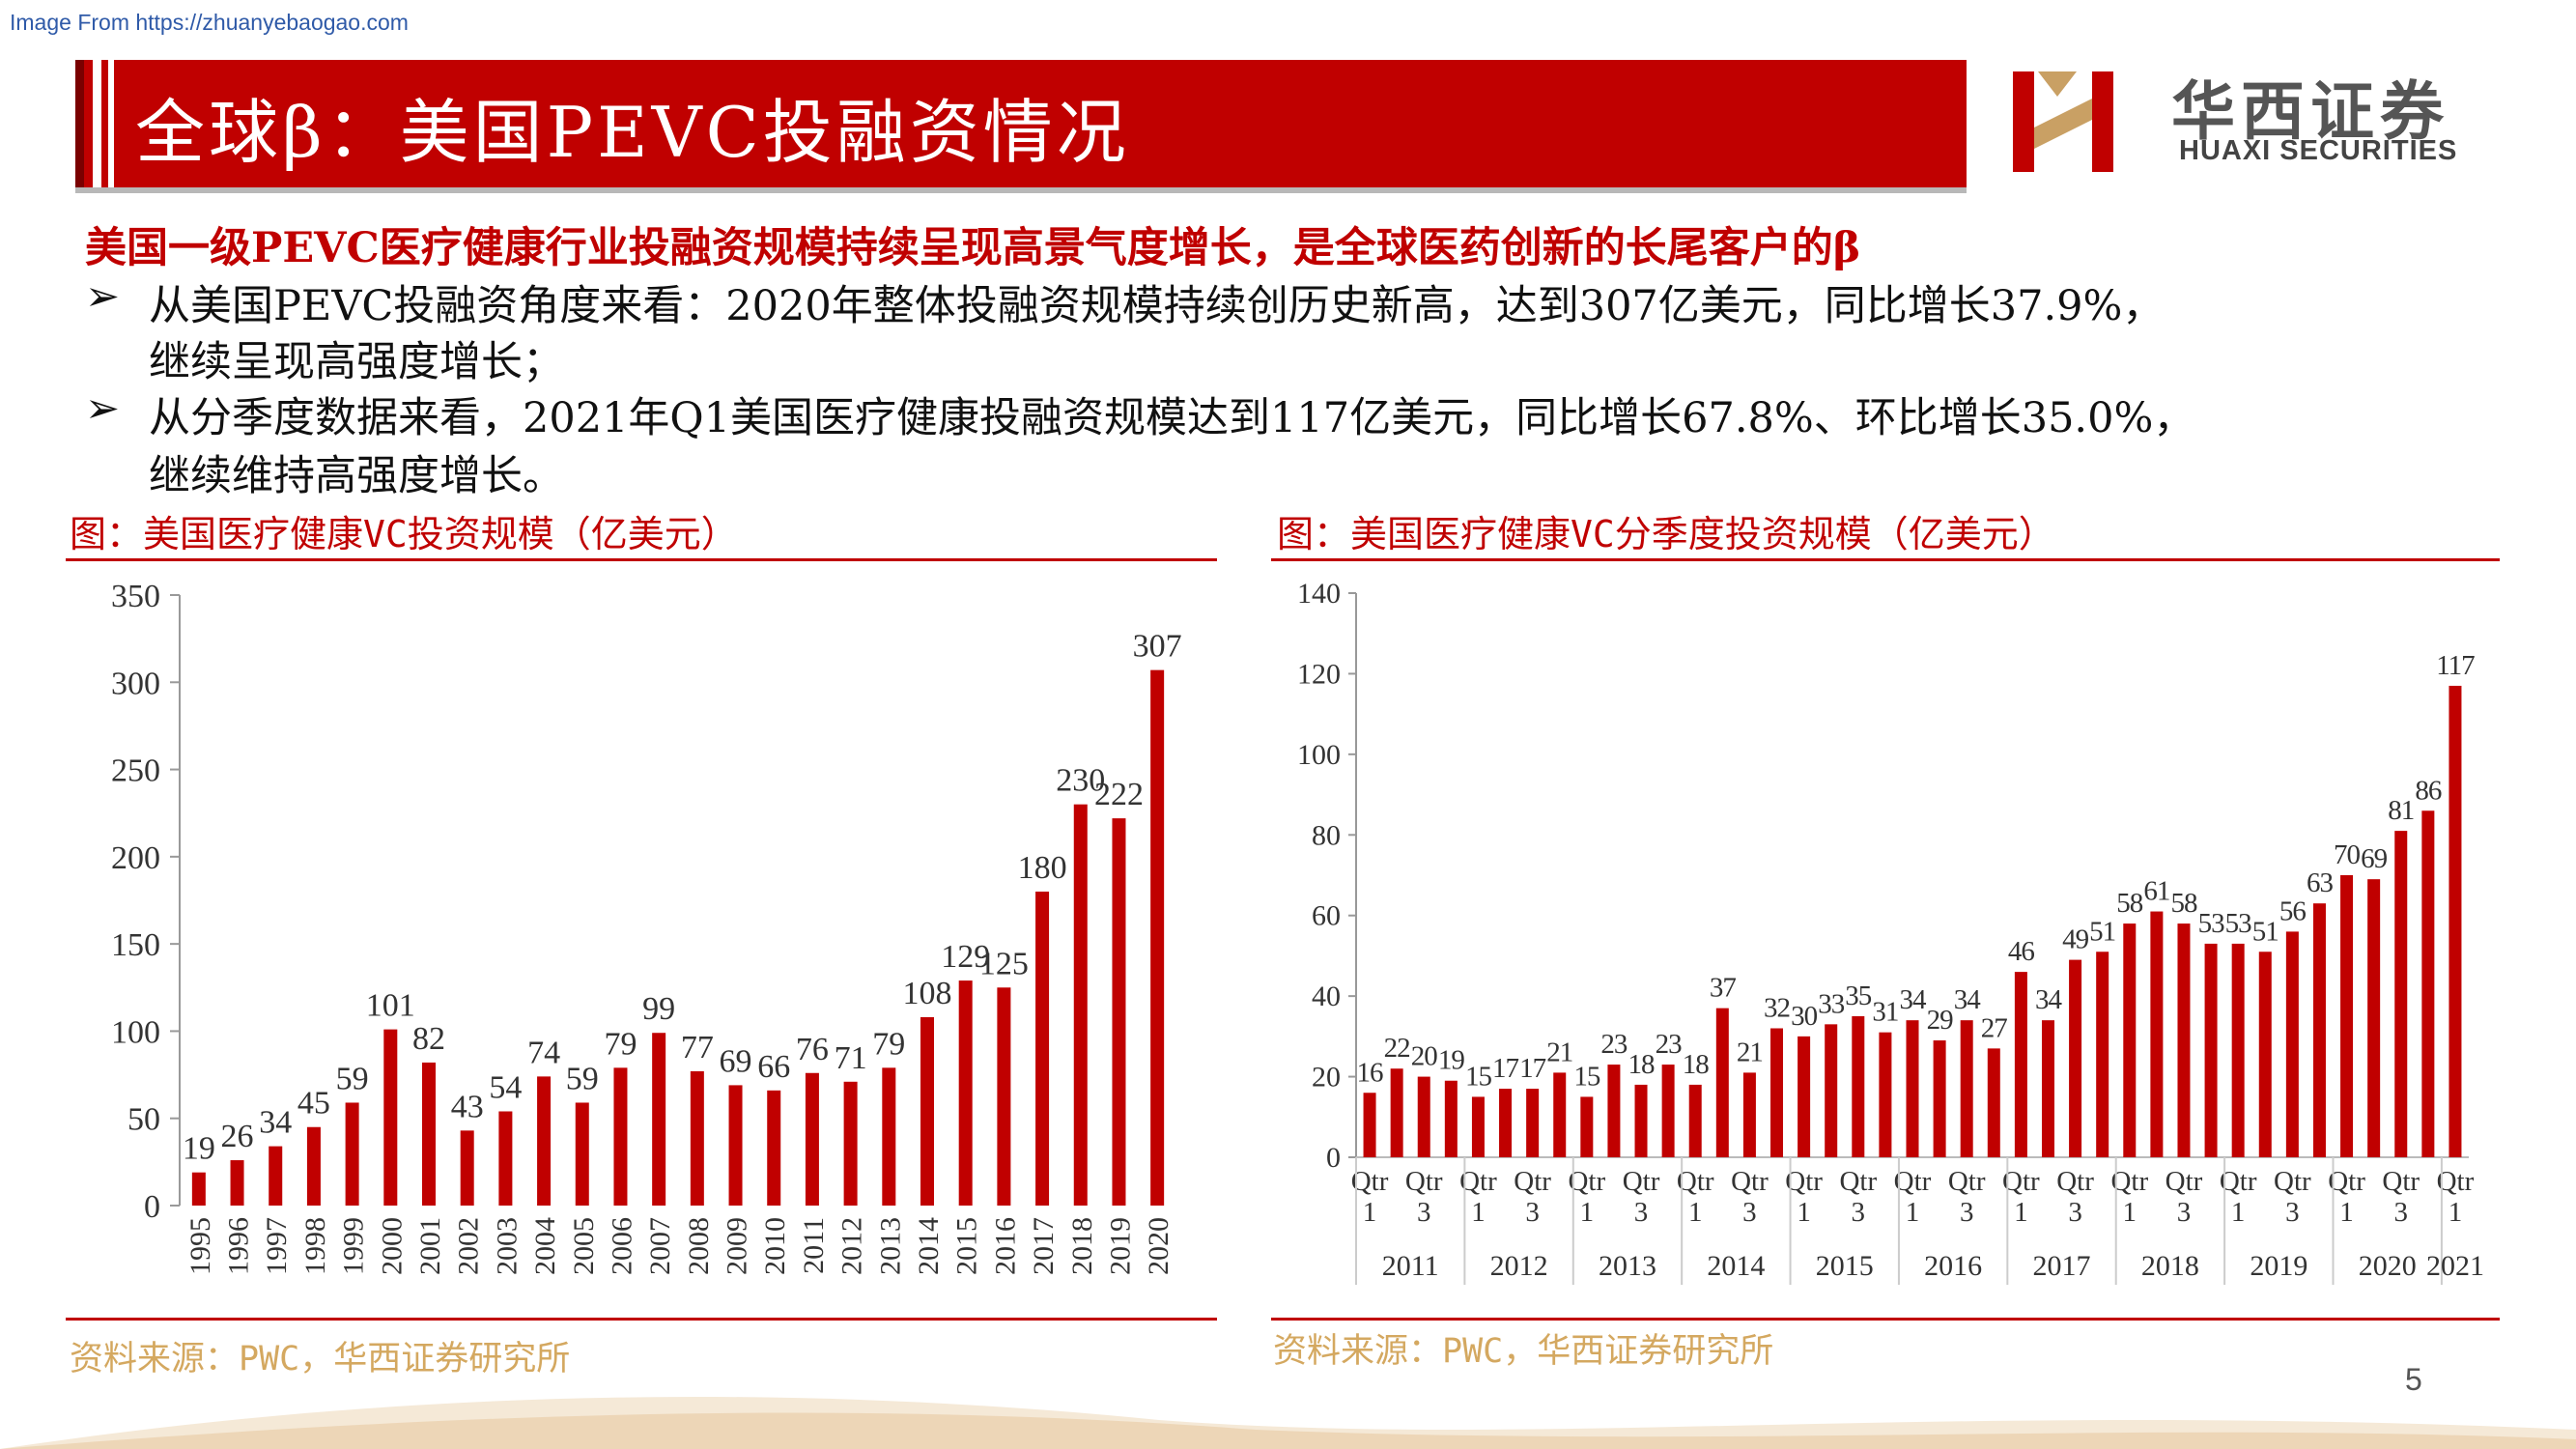  I want to click on x-tick-label: 2001, so click(430, 1246).